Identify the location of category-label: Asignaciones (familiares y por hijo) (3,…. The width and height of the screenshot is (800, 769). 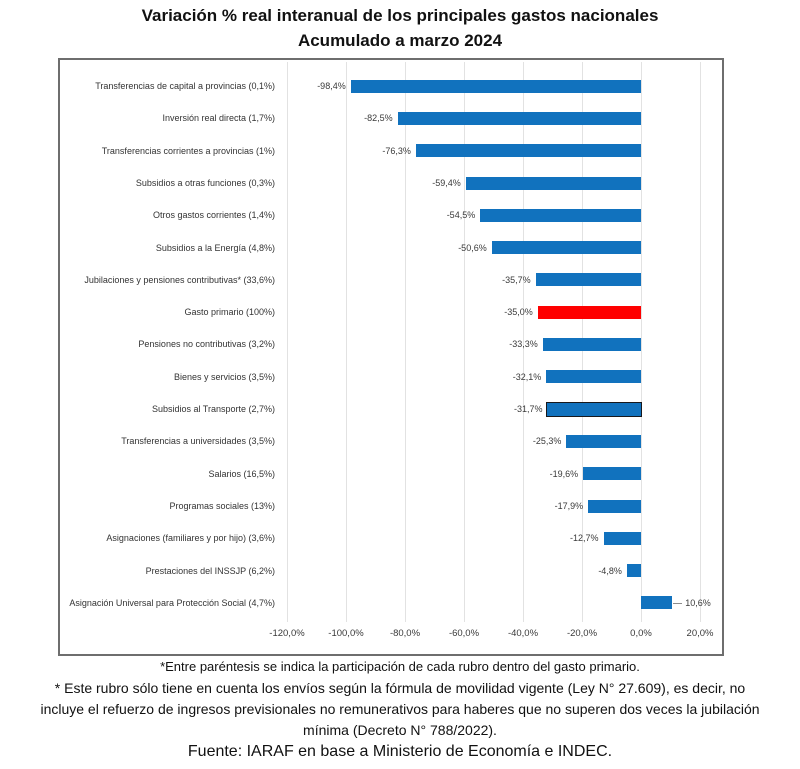
(190, 538).